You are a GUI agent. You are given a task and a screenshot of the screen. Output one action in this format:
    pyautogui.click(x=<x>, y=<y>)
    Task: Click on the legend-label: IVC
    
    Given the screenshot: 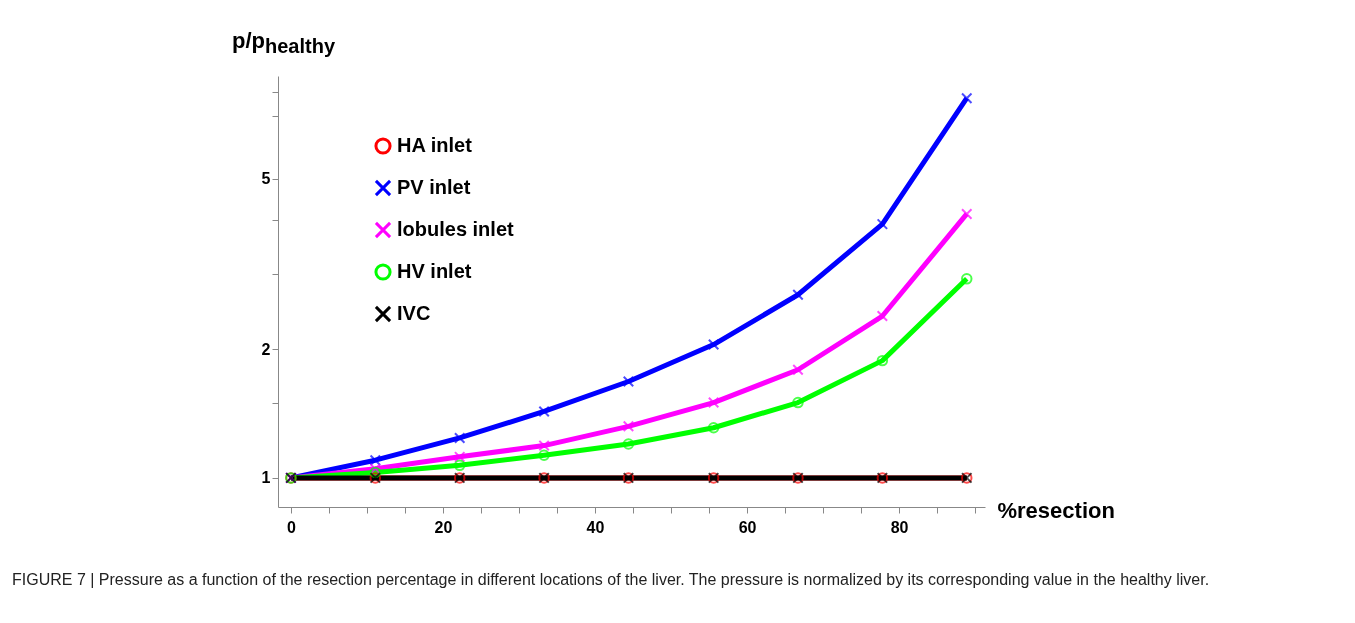 What is the action you would take?
    pyautogui.click(x=414, y=313)
    